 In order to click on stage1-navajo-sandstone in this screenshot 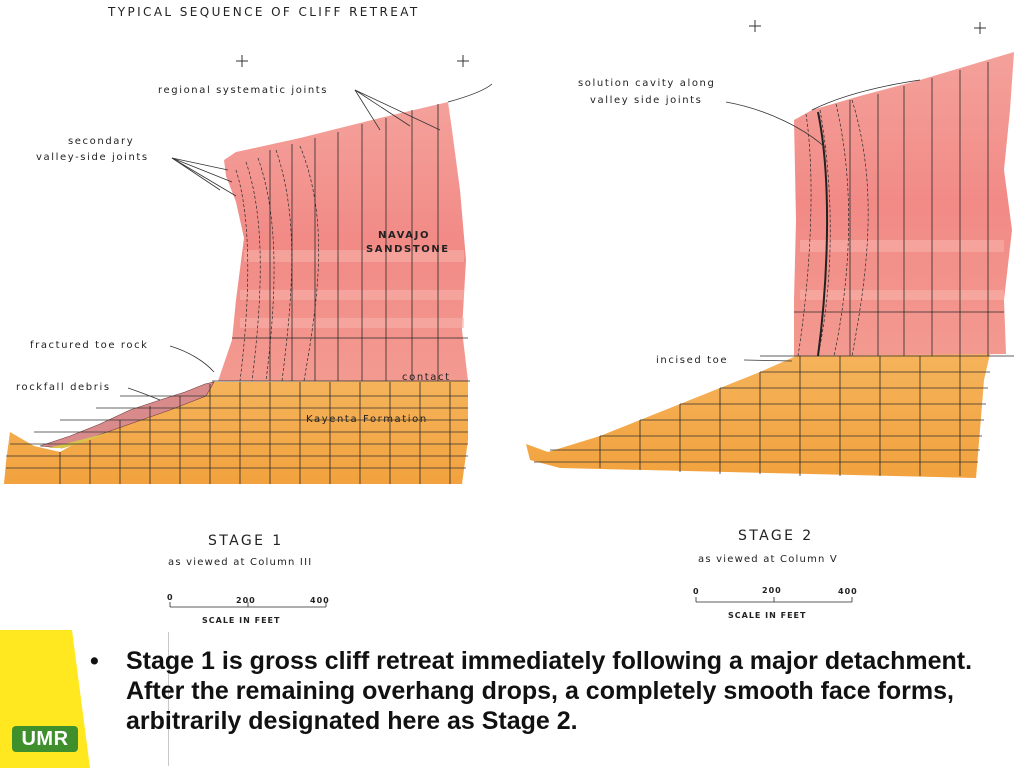, I will do `click(343, 241)`.